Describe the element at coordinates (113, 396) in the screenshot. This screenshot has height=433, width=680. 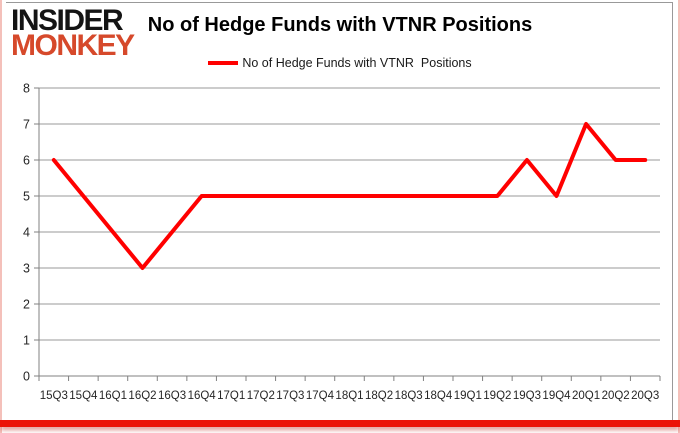
I see `svg-text: 16Q1` at that location.